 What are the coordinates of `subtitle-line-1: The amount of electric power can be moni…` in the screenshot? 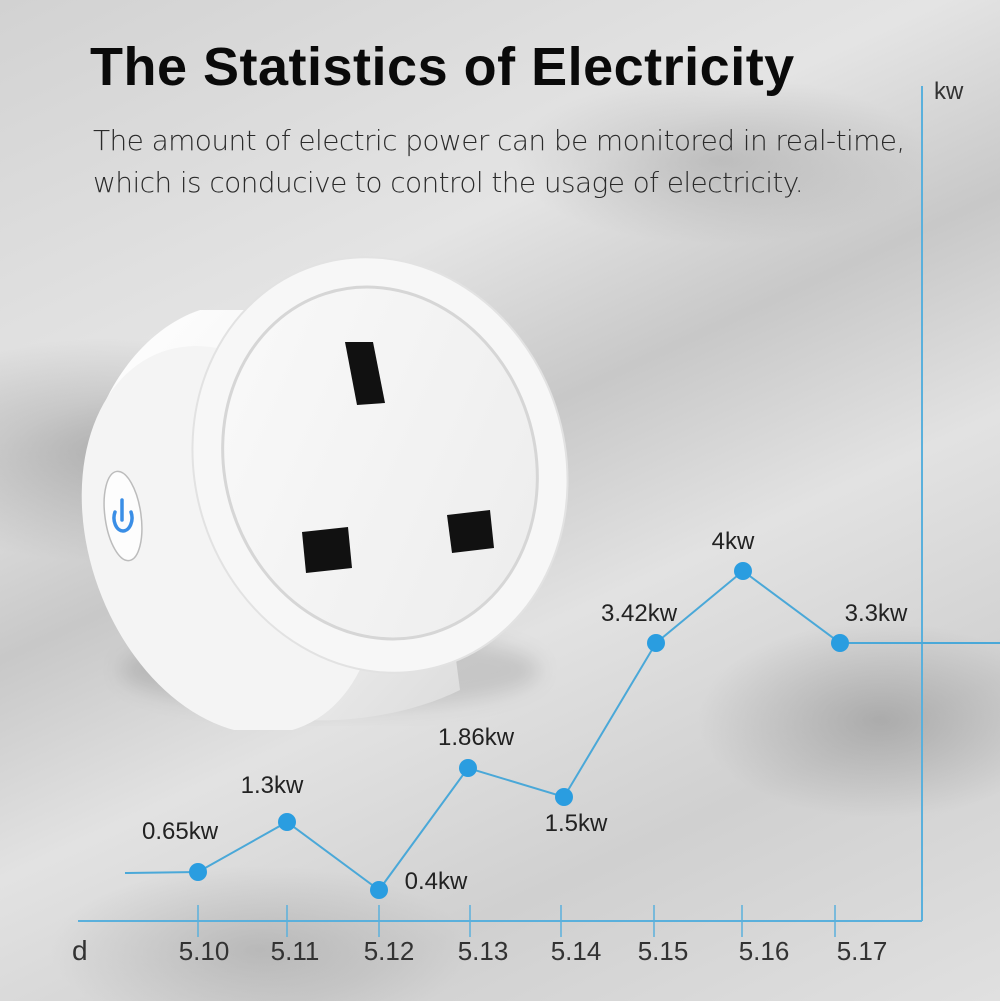 It's located at (499, 140).